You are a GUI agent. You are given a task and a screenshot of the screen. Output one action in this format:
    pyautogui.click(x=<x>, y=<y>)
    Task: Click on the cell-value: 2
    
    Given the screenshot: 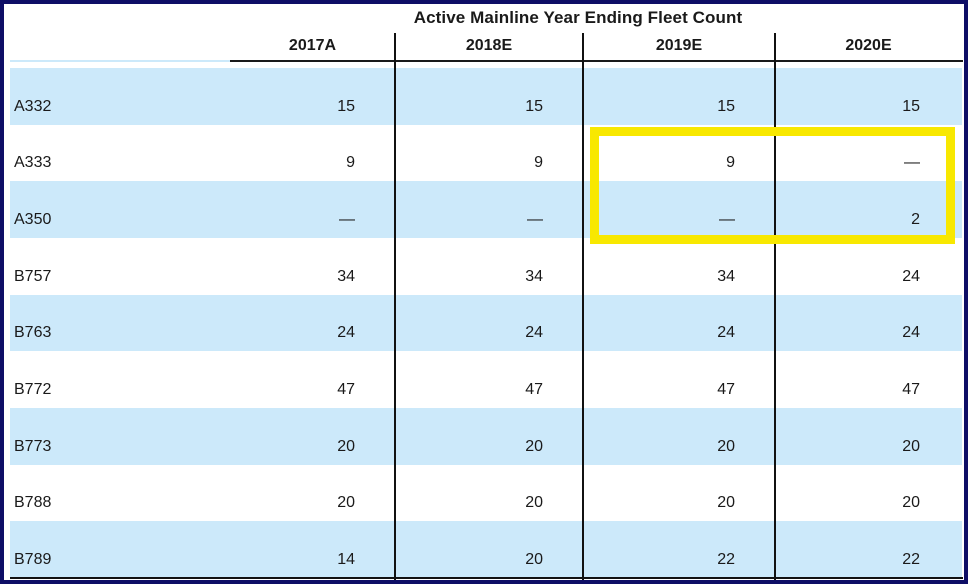 What is the action you would take?
    pyautogui.click(x=915, y=219)
    